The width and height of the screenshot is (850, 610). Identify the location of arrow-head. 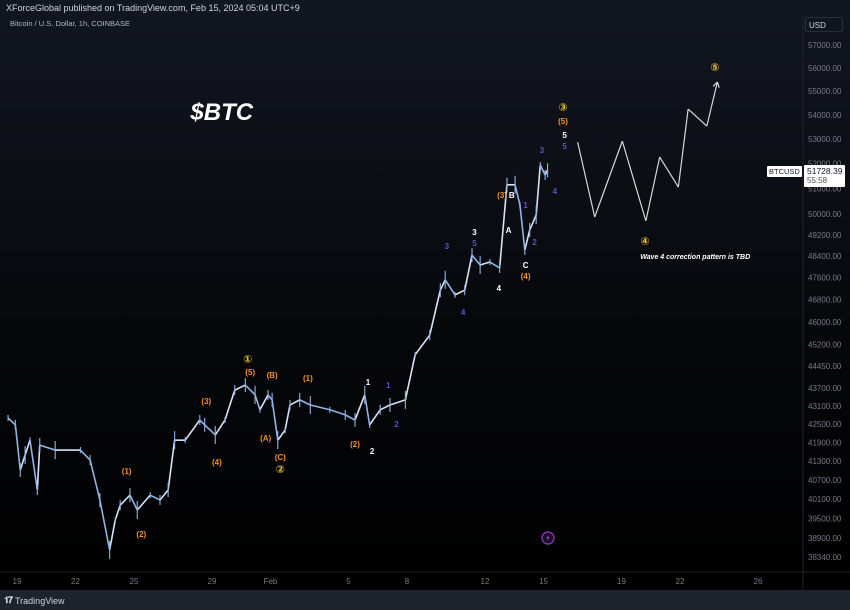
(718, 84).